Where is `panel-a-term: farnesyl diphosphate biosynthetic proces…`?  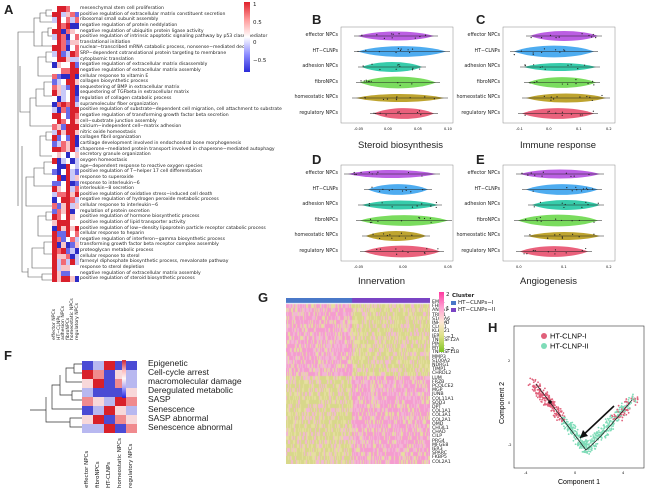 panel-a-term: farnesyl diphosphate biosynthetic proces… is located at coordinates (154, 262).